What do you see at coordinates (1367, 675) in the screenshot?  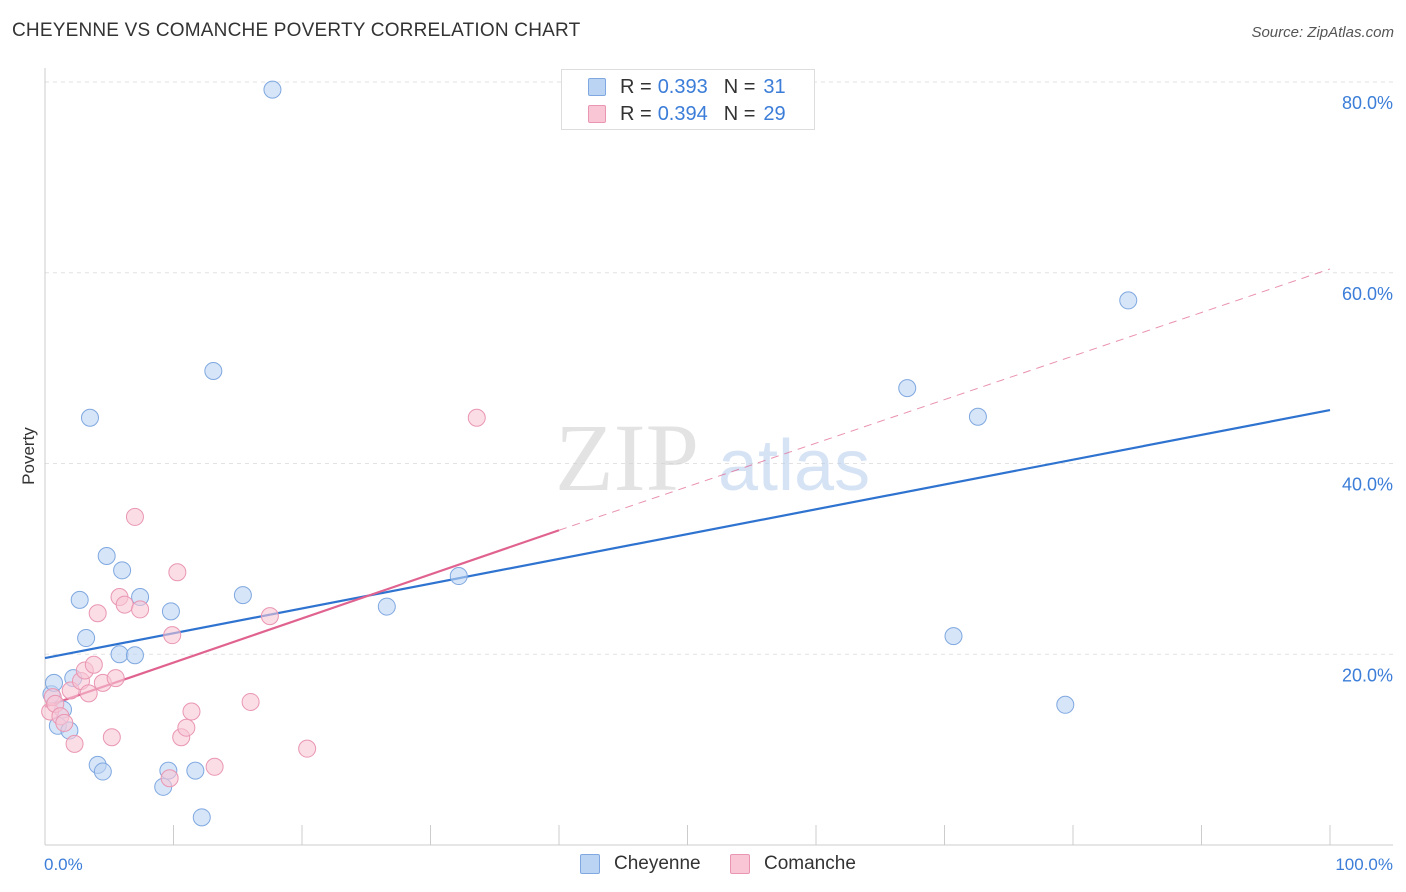 I see `y-tick-label-20: 20.0%` at bounding box center [1367, 675].